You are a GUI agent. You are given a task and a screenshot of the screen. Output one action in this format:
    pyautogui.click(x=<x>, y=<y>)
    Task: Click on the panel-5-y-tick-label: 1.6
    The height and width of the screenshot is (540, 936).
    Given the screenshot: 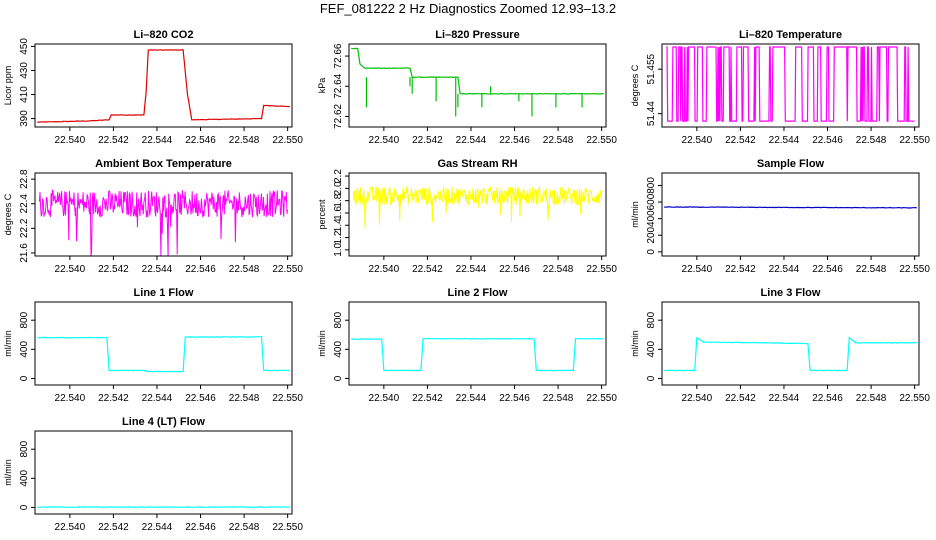 What is the action you would take?
    pyautogui.click(x=338, y=213)
    